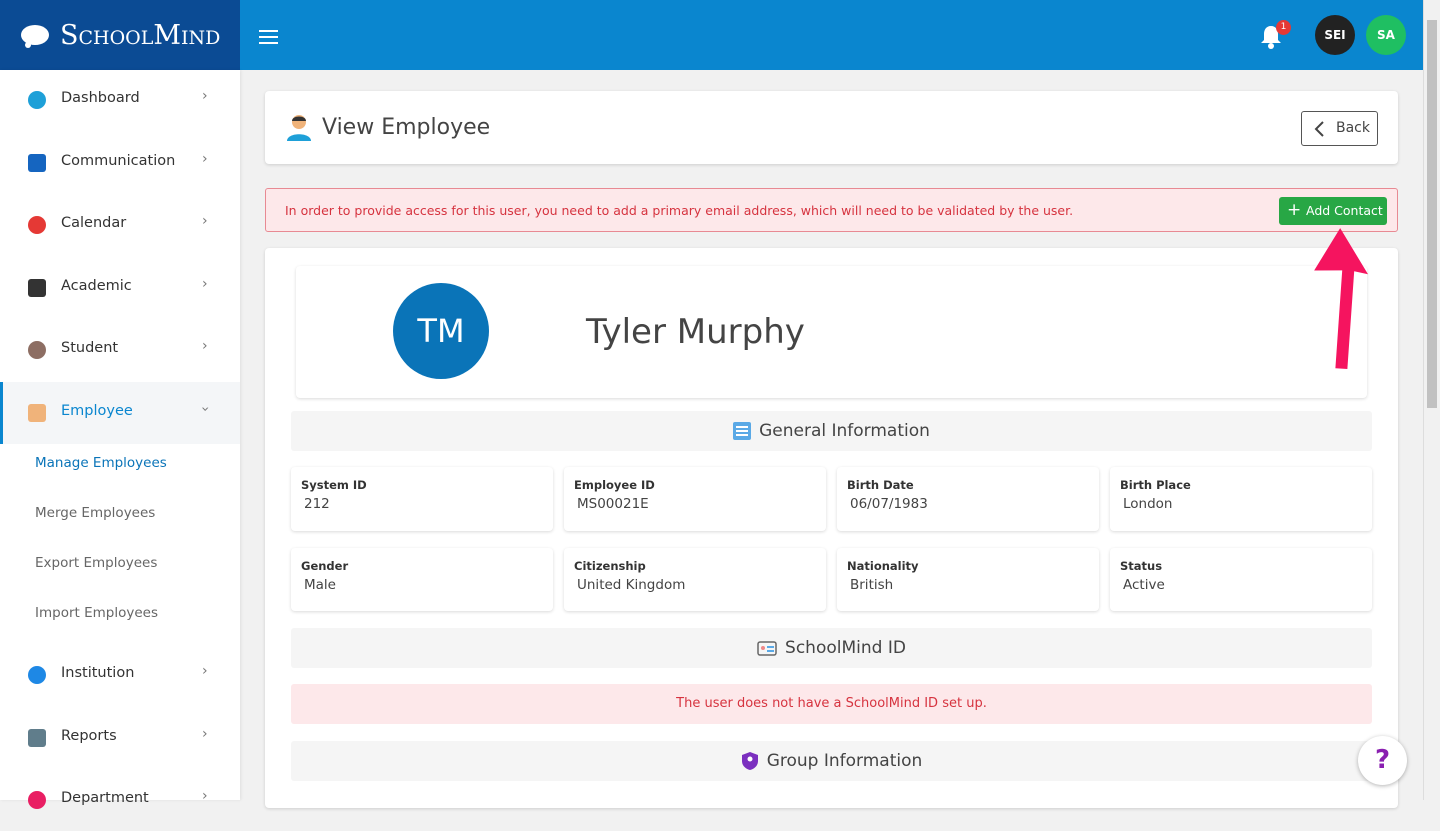 The height and width of the screenshot is (831, 1440). What do you see at coordinates (94, 223) in the screenshot?
I see `nav-label: Calendar` at bounding box center [94, 223].